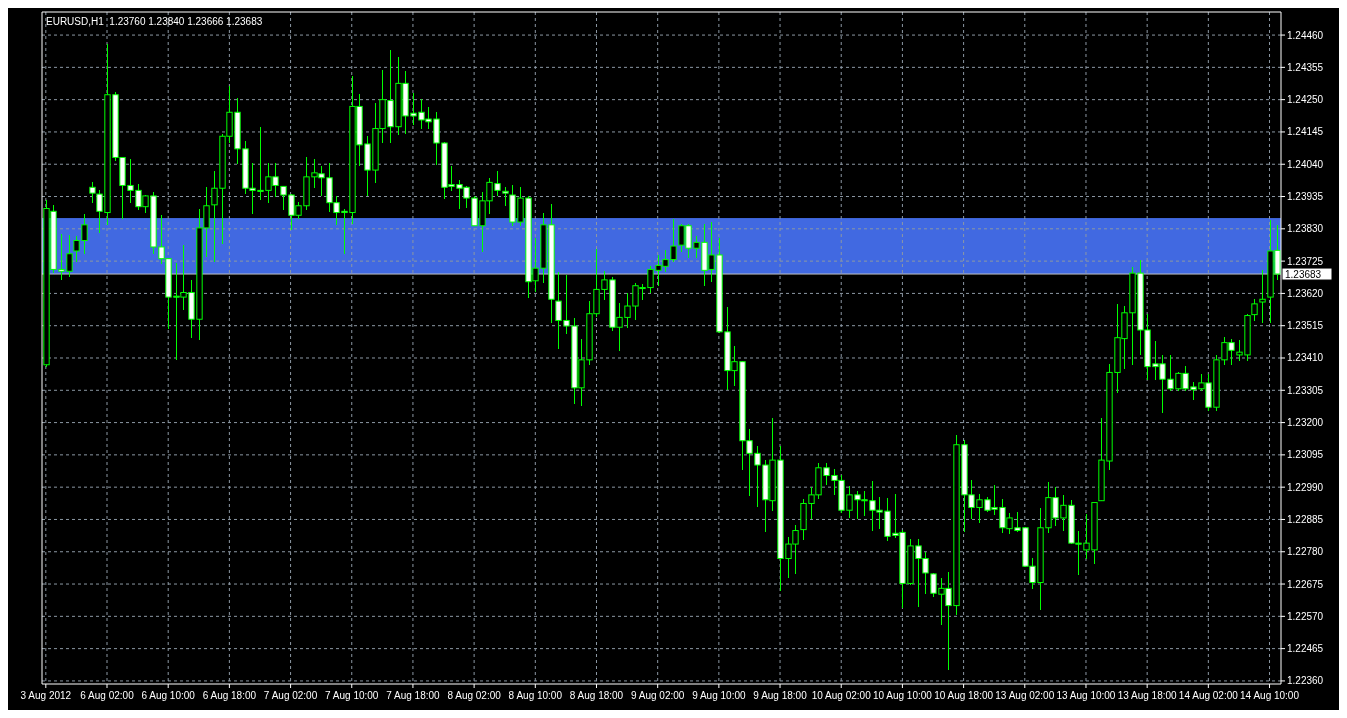  I want to click on x-tick-label: 6 Aug 18:00, so click(229, 695).